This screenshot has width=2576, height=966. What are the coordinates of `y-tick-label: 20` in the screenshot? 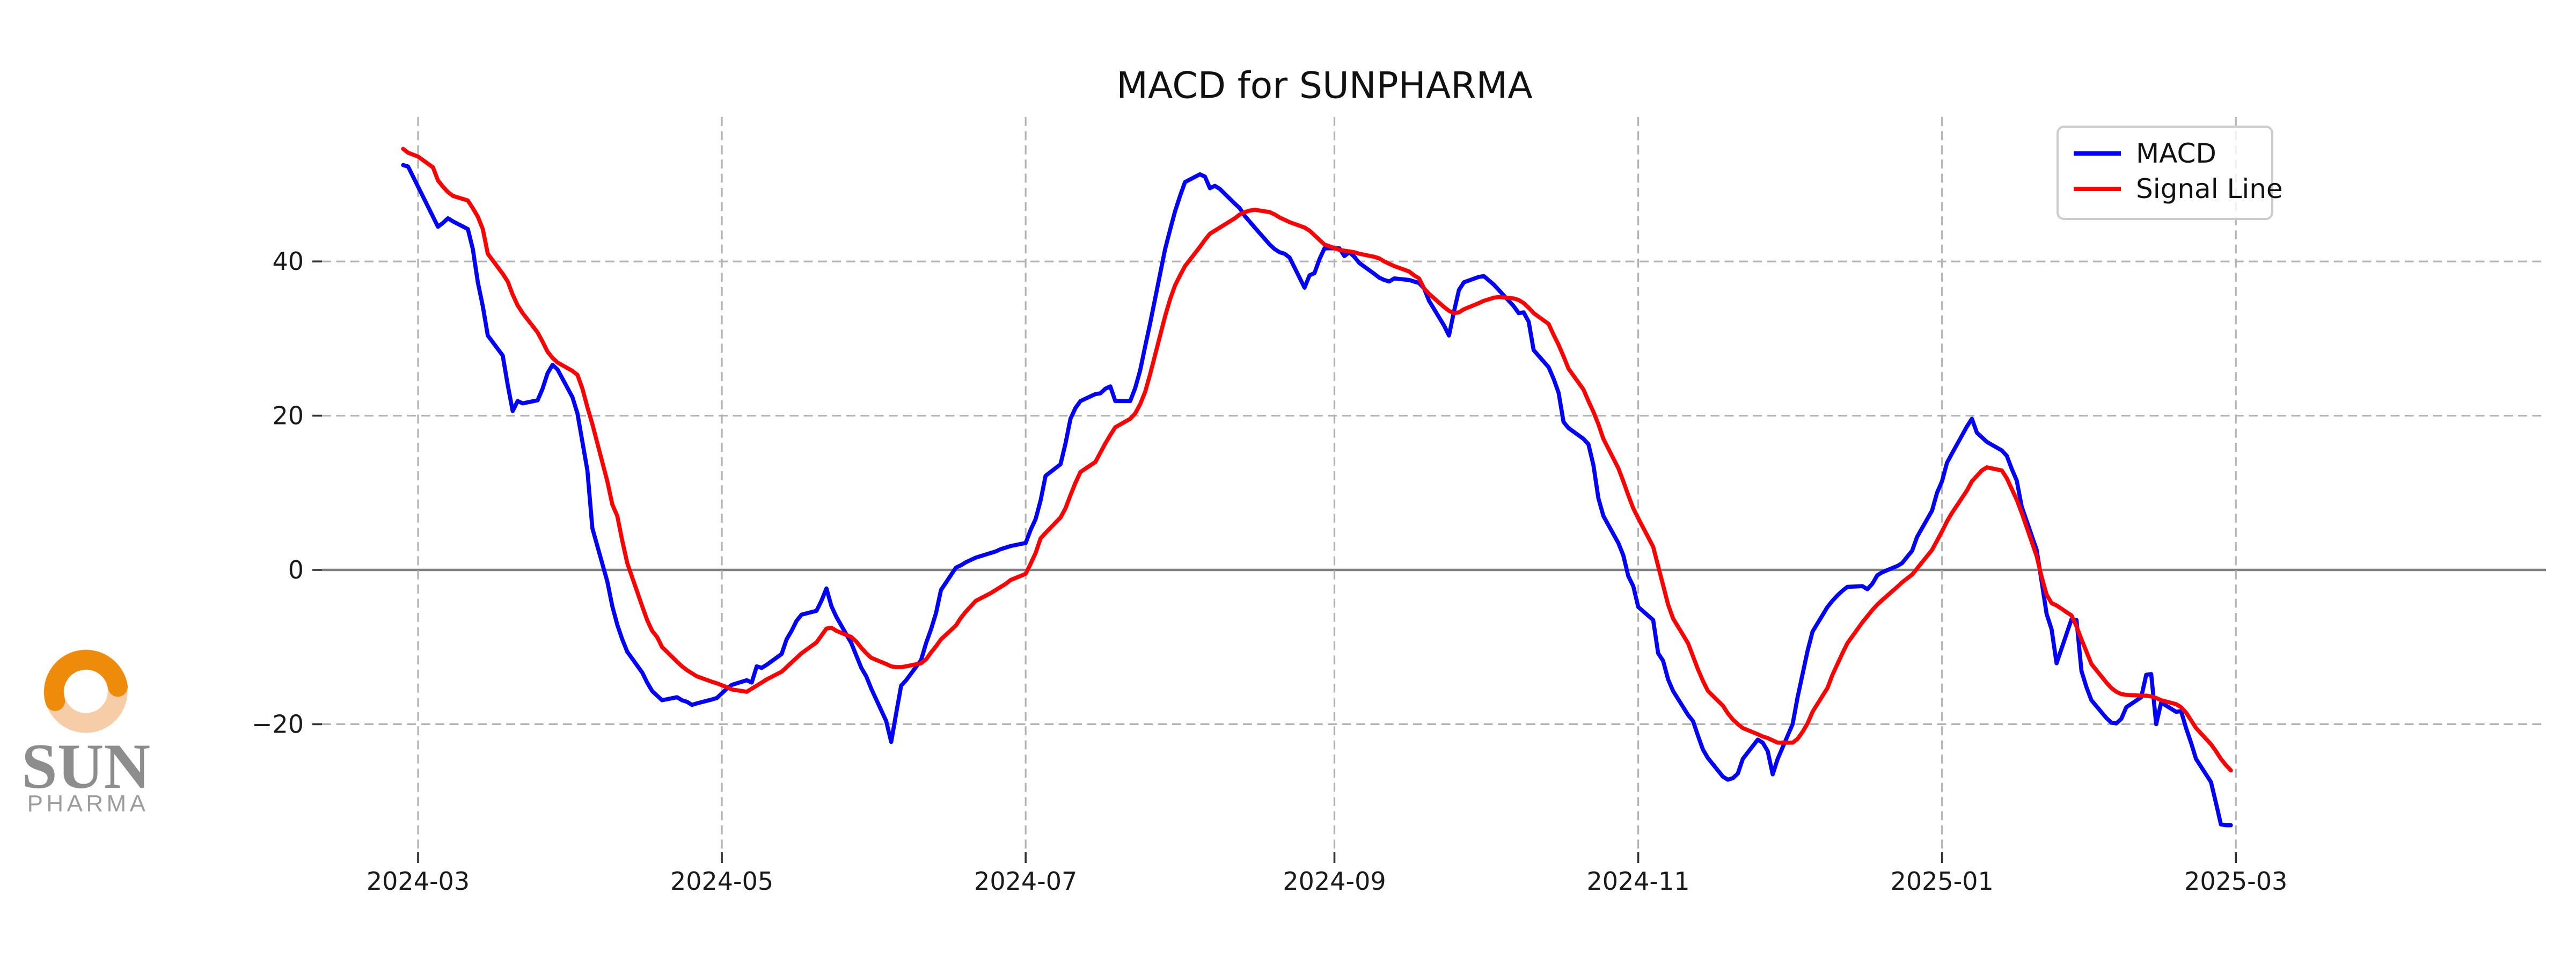 It's located at (288, 415).